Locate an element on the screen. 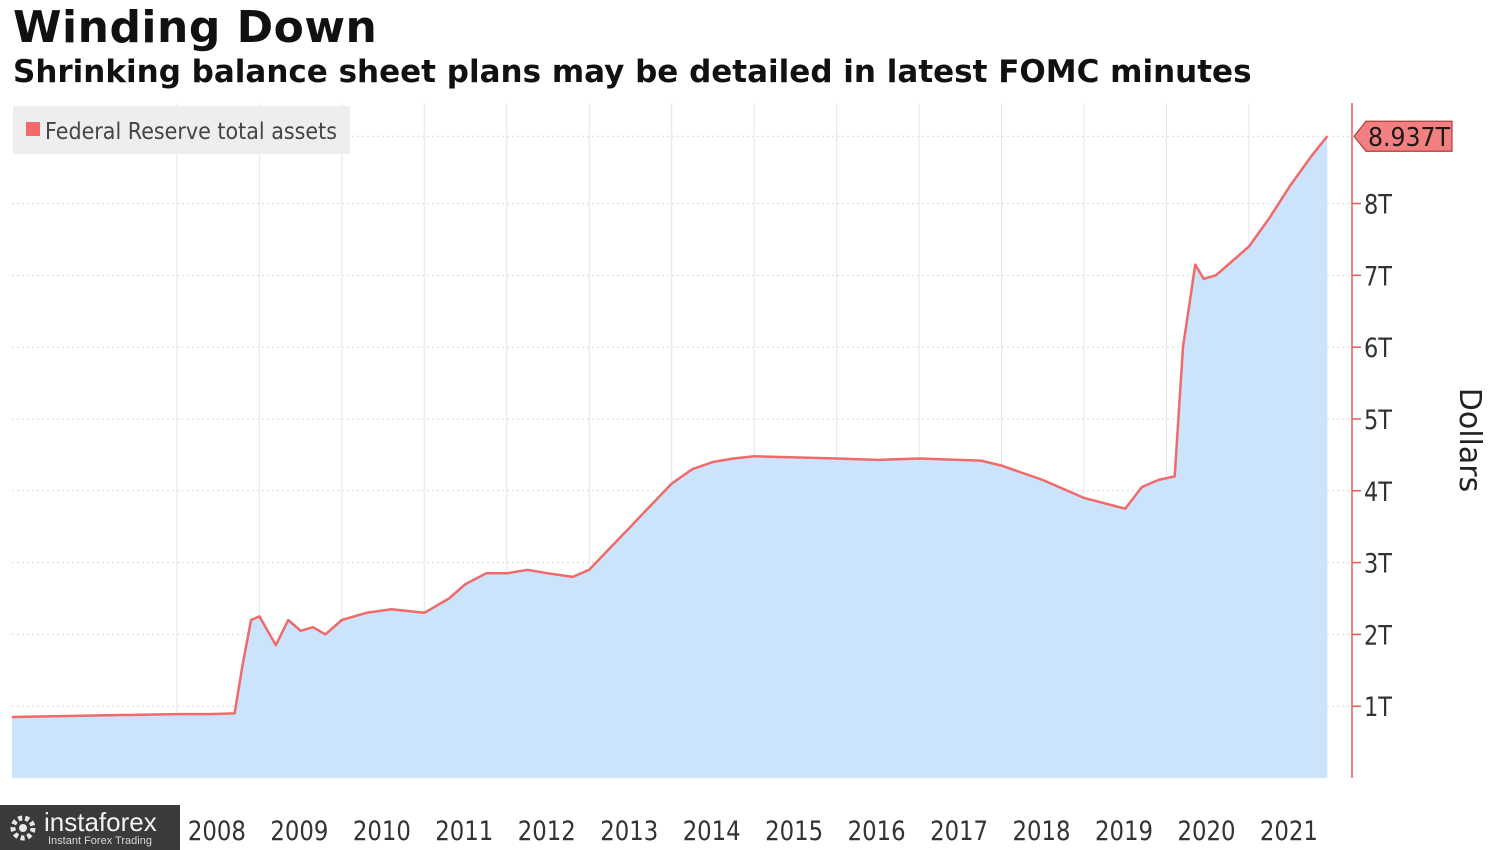 The height and width of the screenshot is (850, 1500). last-value-label: 8.937T is located at coordinates (1409, 138).